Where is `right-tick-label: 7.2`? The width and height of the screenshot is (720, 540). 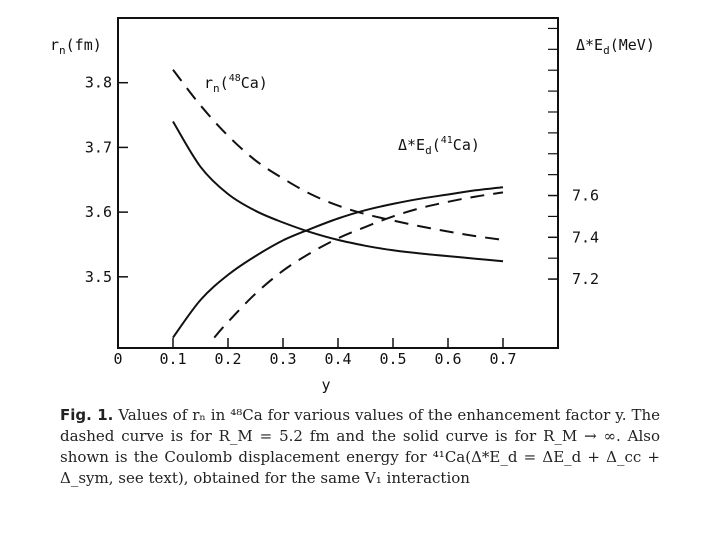
right-tick-label: 7.2 is located at coordinates (585, 279).